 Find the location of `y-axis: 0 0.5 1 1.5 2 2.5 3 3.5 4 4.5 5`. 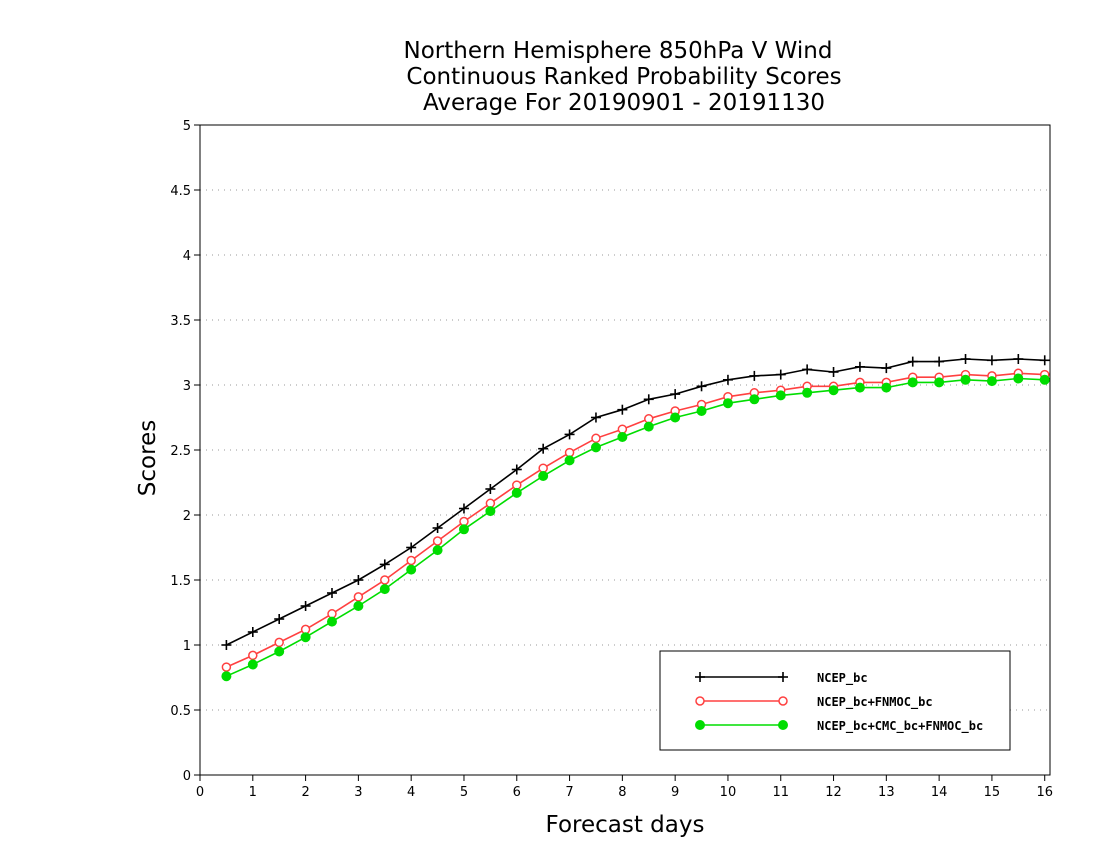

y-axis: 0 0.5 1 1.5 2 2.5 3 3.5 4 4.5 5 is located at coordinates (185, 451).